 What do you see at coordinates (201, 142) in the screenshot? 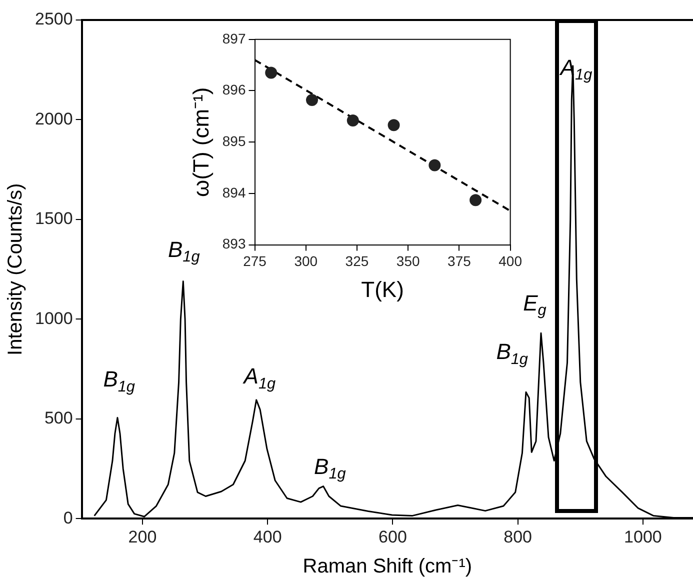
I see `y-axis-title: ω(T) (cm⁻¹)` at bounding box center [201, 142].